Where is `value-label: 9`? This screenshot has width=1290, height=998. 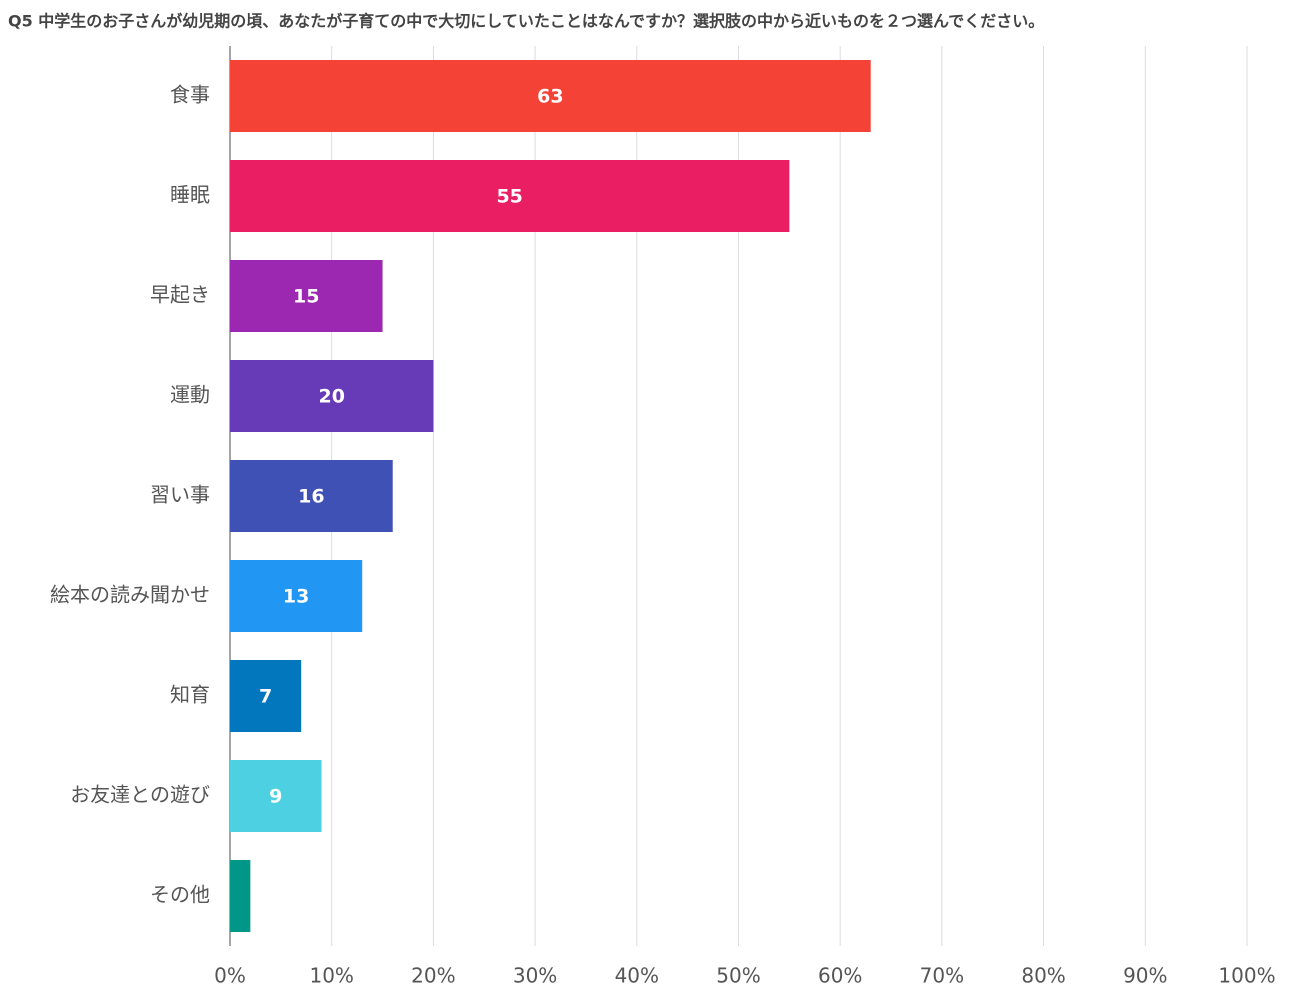
value-label: 9 is located at coordinates (275, 797).